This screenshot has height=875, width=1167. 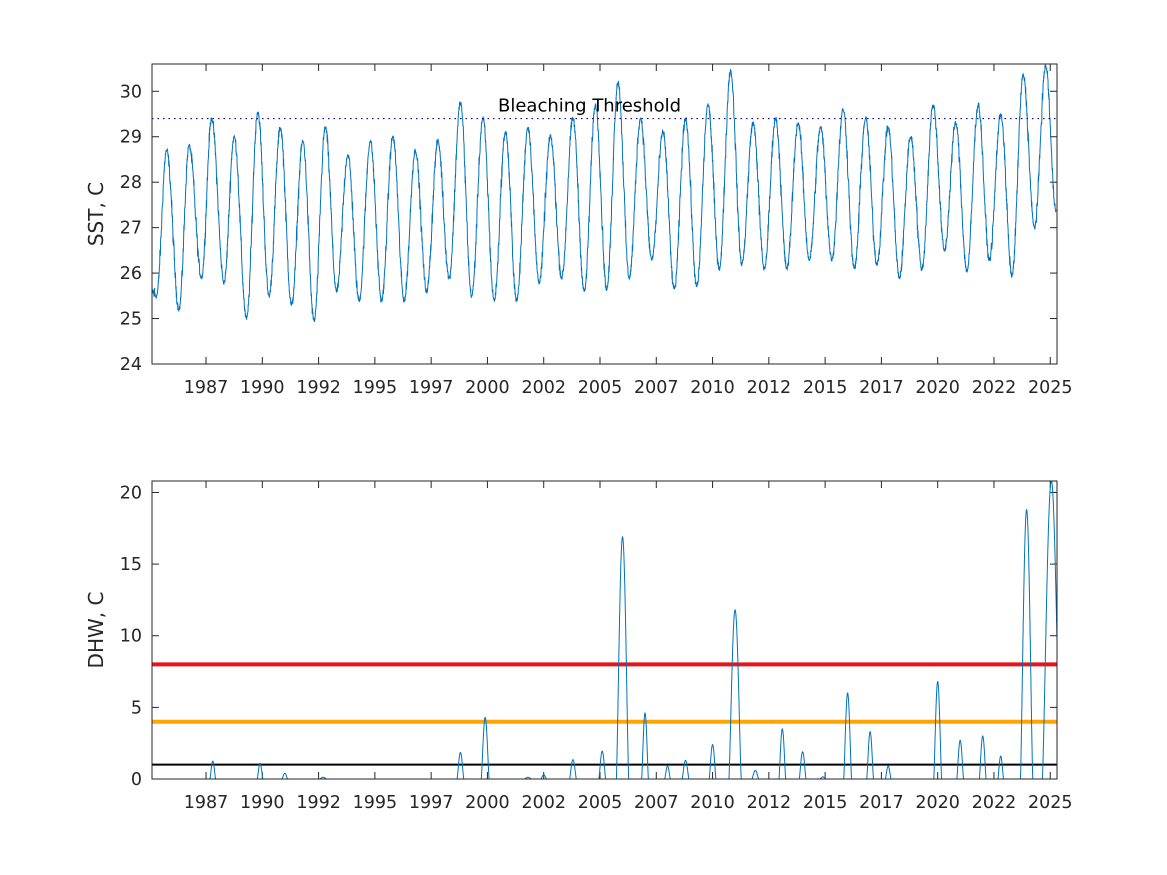 I want to click on y-tick-label: 0, so click(x=136, y=780).